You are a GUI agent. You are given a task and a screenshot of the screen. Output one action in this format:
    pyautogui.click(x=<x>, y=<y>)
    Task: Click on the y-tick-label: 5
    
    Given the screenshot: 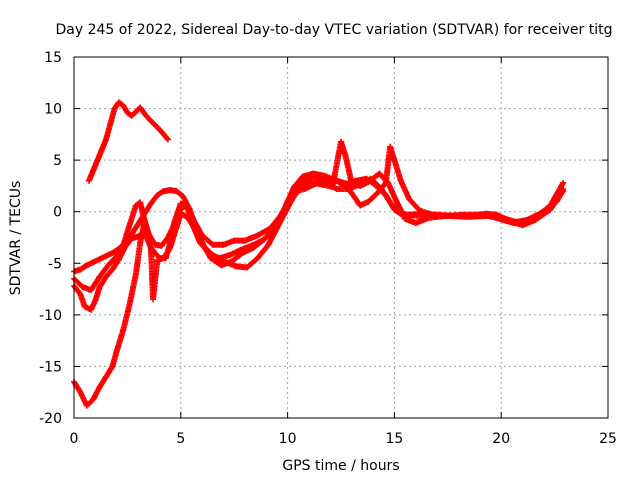 What is the action you would take?
    pyautogui.click(x=57, y=161)
    